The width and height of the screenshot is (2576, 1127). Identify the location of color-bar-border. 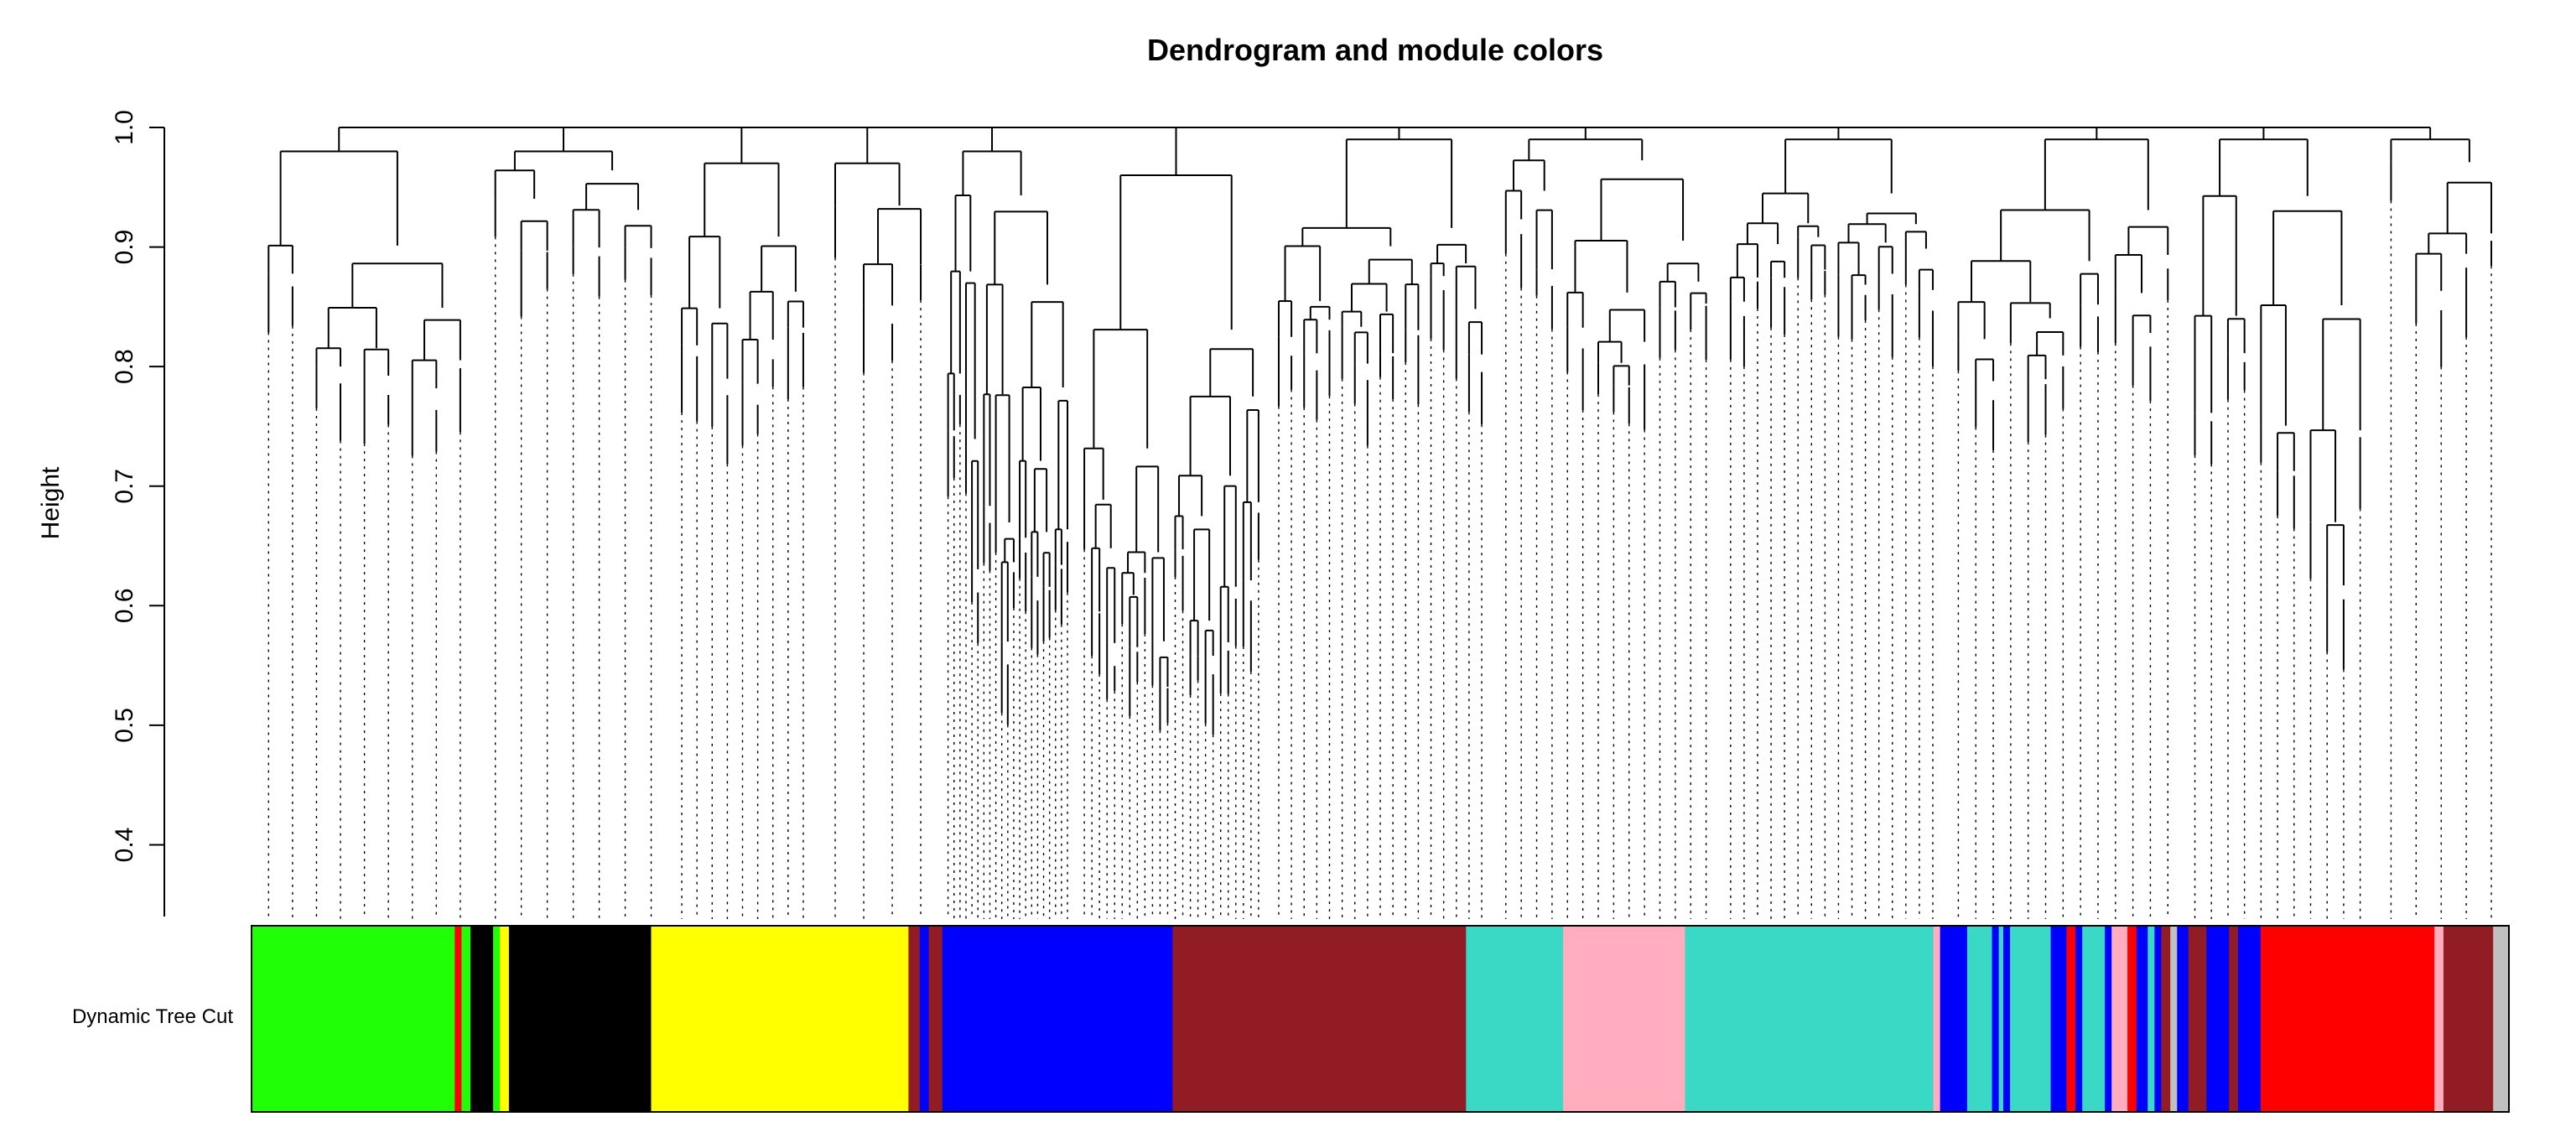
(1380, 1019).